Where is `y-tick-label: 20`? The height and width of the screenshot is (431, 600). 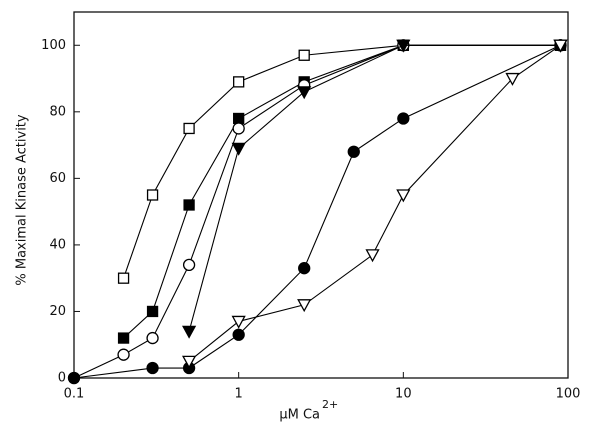 y-tick-label: 20 is located at coordinates (57, 311).